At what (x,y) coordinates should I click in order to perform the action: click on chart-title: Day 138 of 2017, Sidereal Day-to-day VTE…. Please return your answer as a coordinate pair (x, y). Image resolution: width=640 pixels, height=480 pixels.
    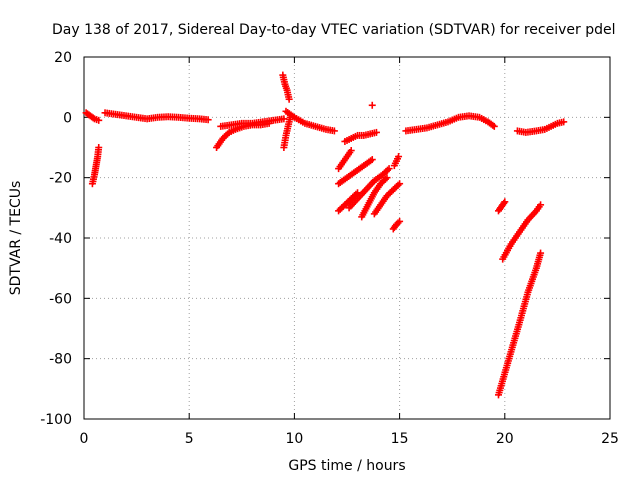
    Looking at the image, I should click on (334, 30).